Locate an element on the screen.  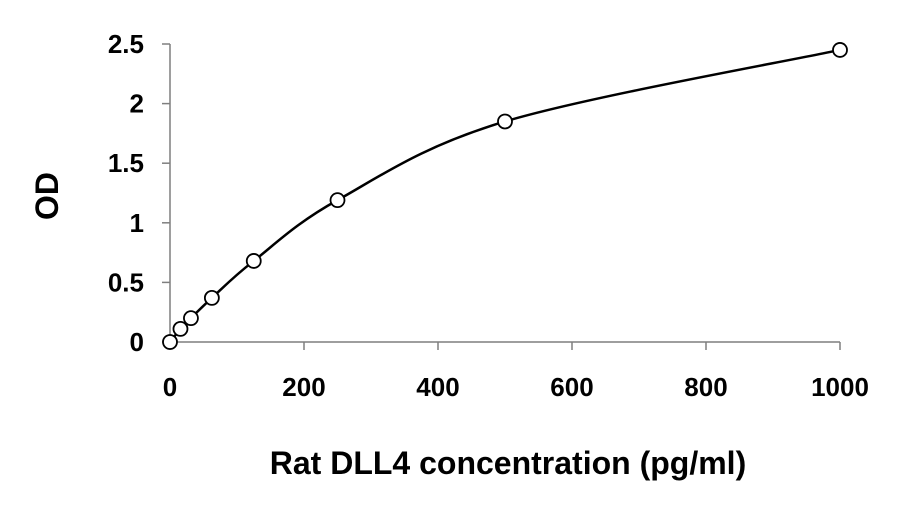
x-tick-label: 400 is located at coordinates (437, 387).